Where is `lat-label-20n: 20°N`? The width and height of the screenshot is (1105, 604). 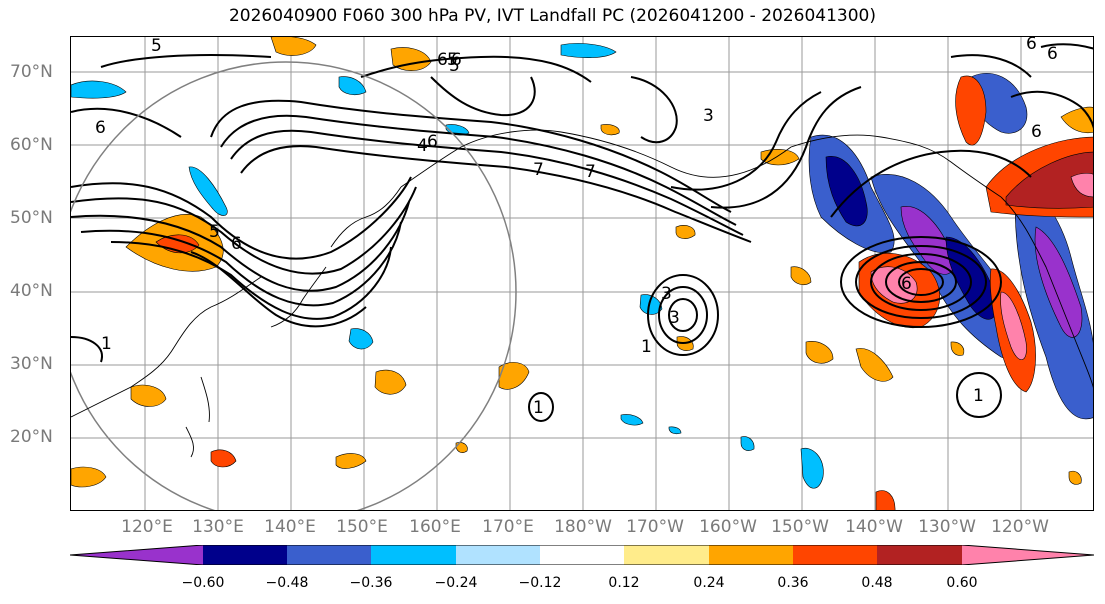 lat-label-20n: 20°N is located at coordinates (31, 437).